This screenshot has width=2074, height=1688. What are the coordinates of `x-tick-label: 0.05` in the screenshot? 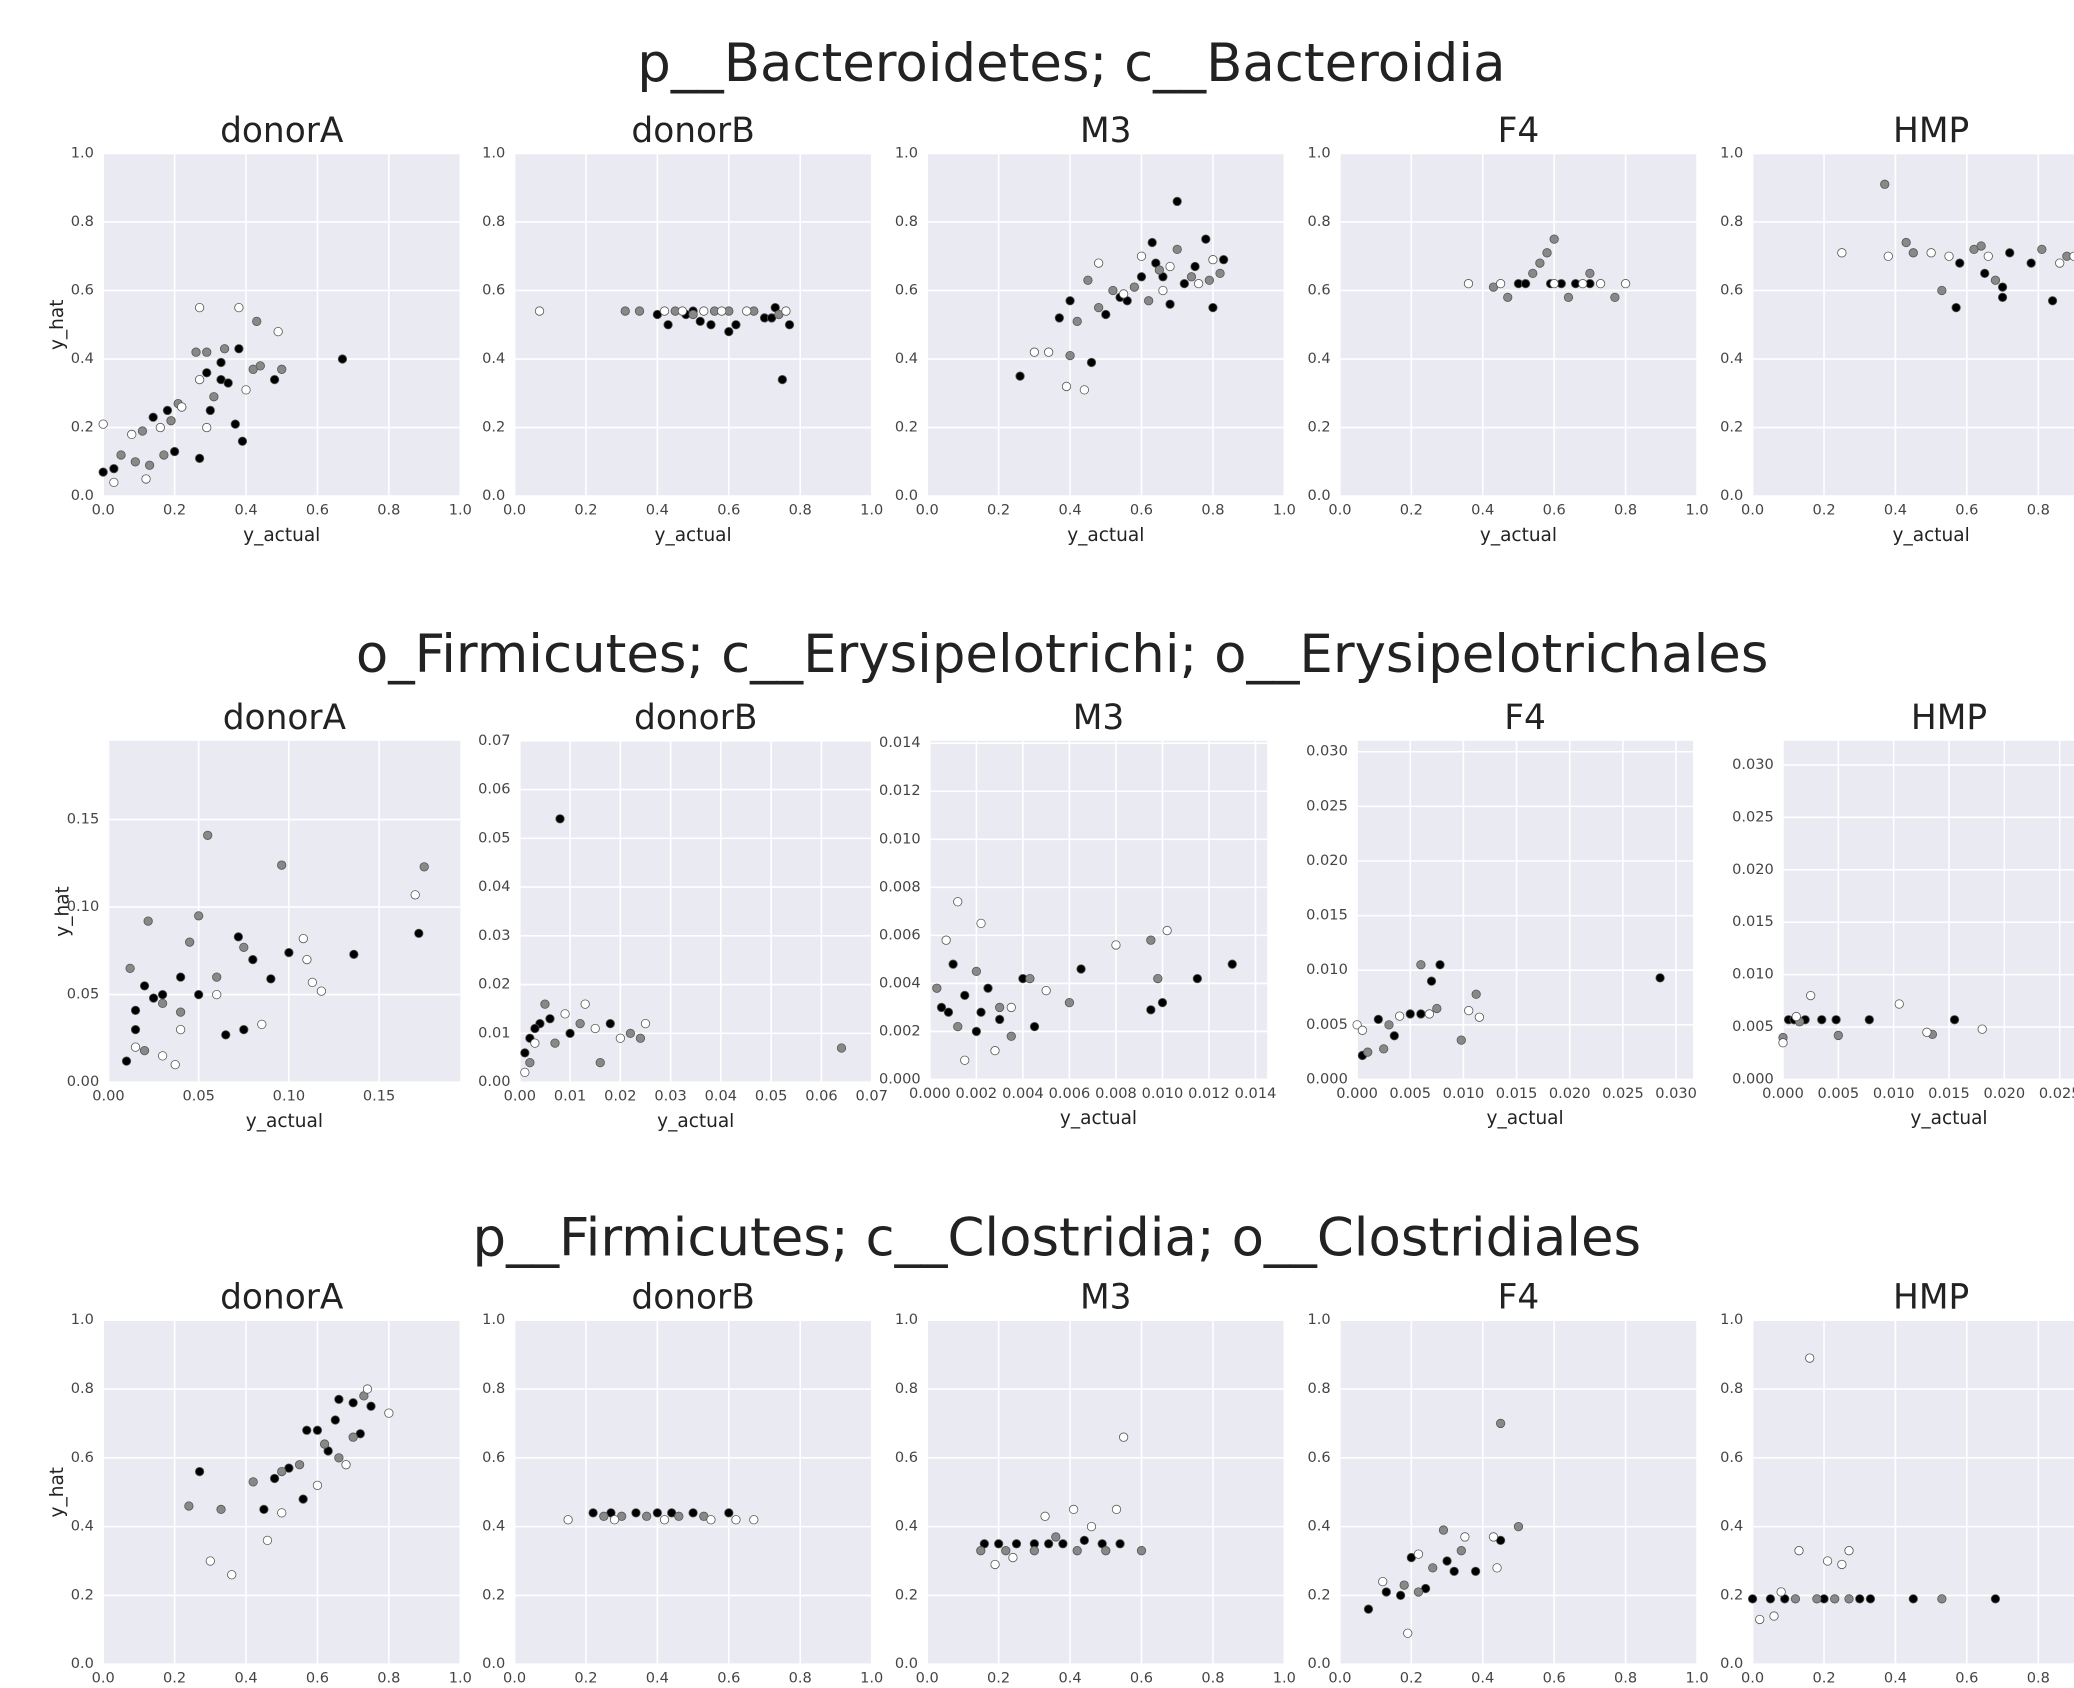 It's located at (198, 1096).